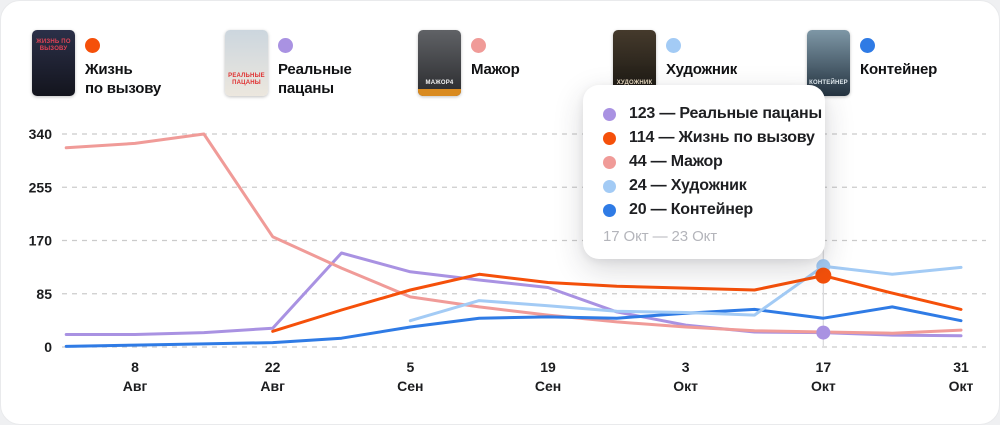 The height and width of the screenshot is (425, 1000). What do you see at coordinates (899, 69) in the screenshot?
I see `legend-series-name: Контейнер` at bounding box center [899, 69].